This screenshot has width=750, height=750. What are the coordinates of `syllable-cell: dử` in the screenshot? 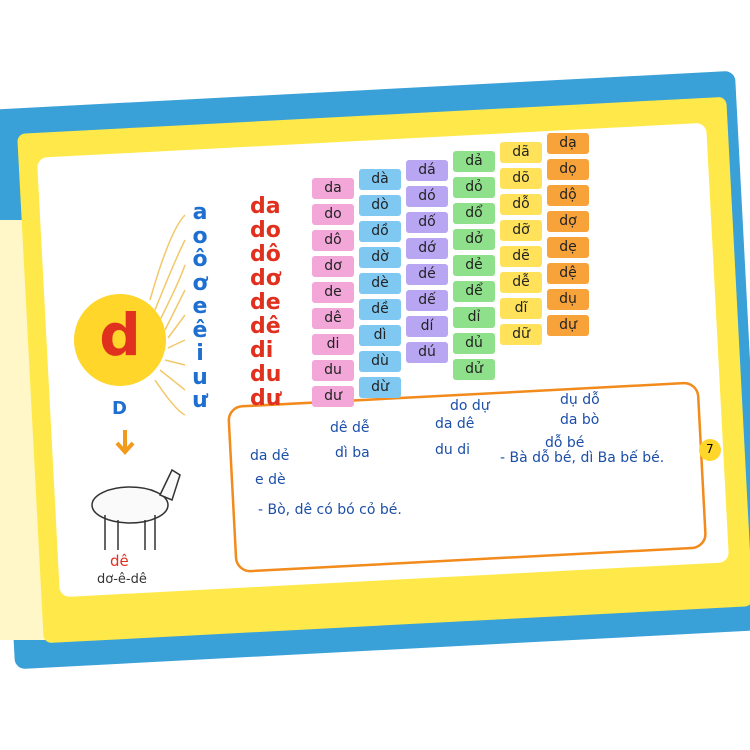 It's located at (474, 369).